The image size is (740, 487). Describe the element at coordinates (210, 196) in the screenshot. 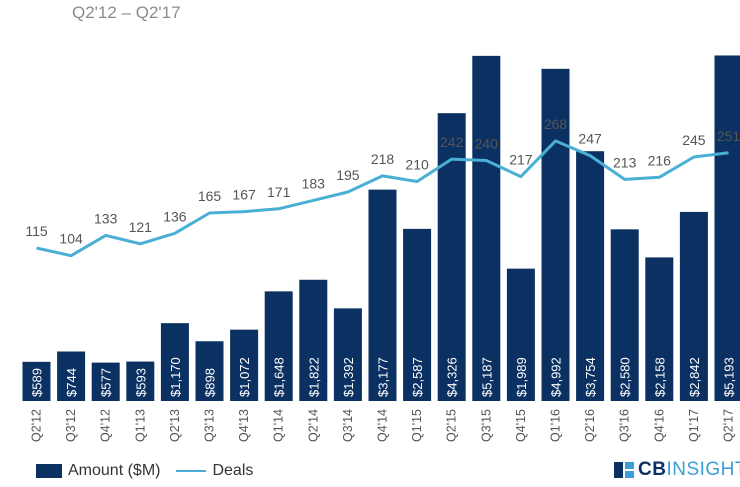

I see `deals-value-label: 165` at that location.